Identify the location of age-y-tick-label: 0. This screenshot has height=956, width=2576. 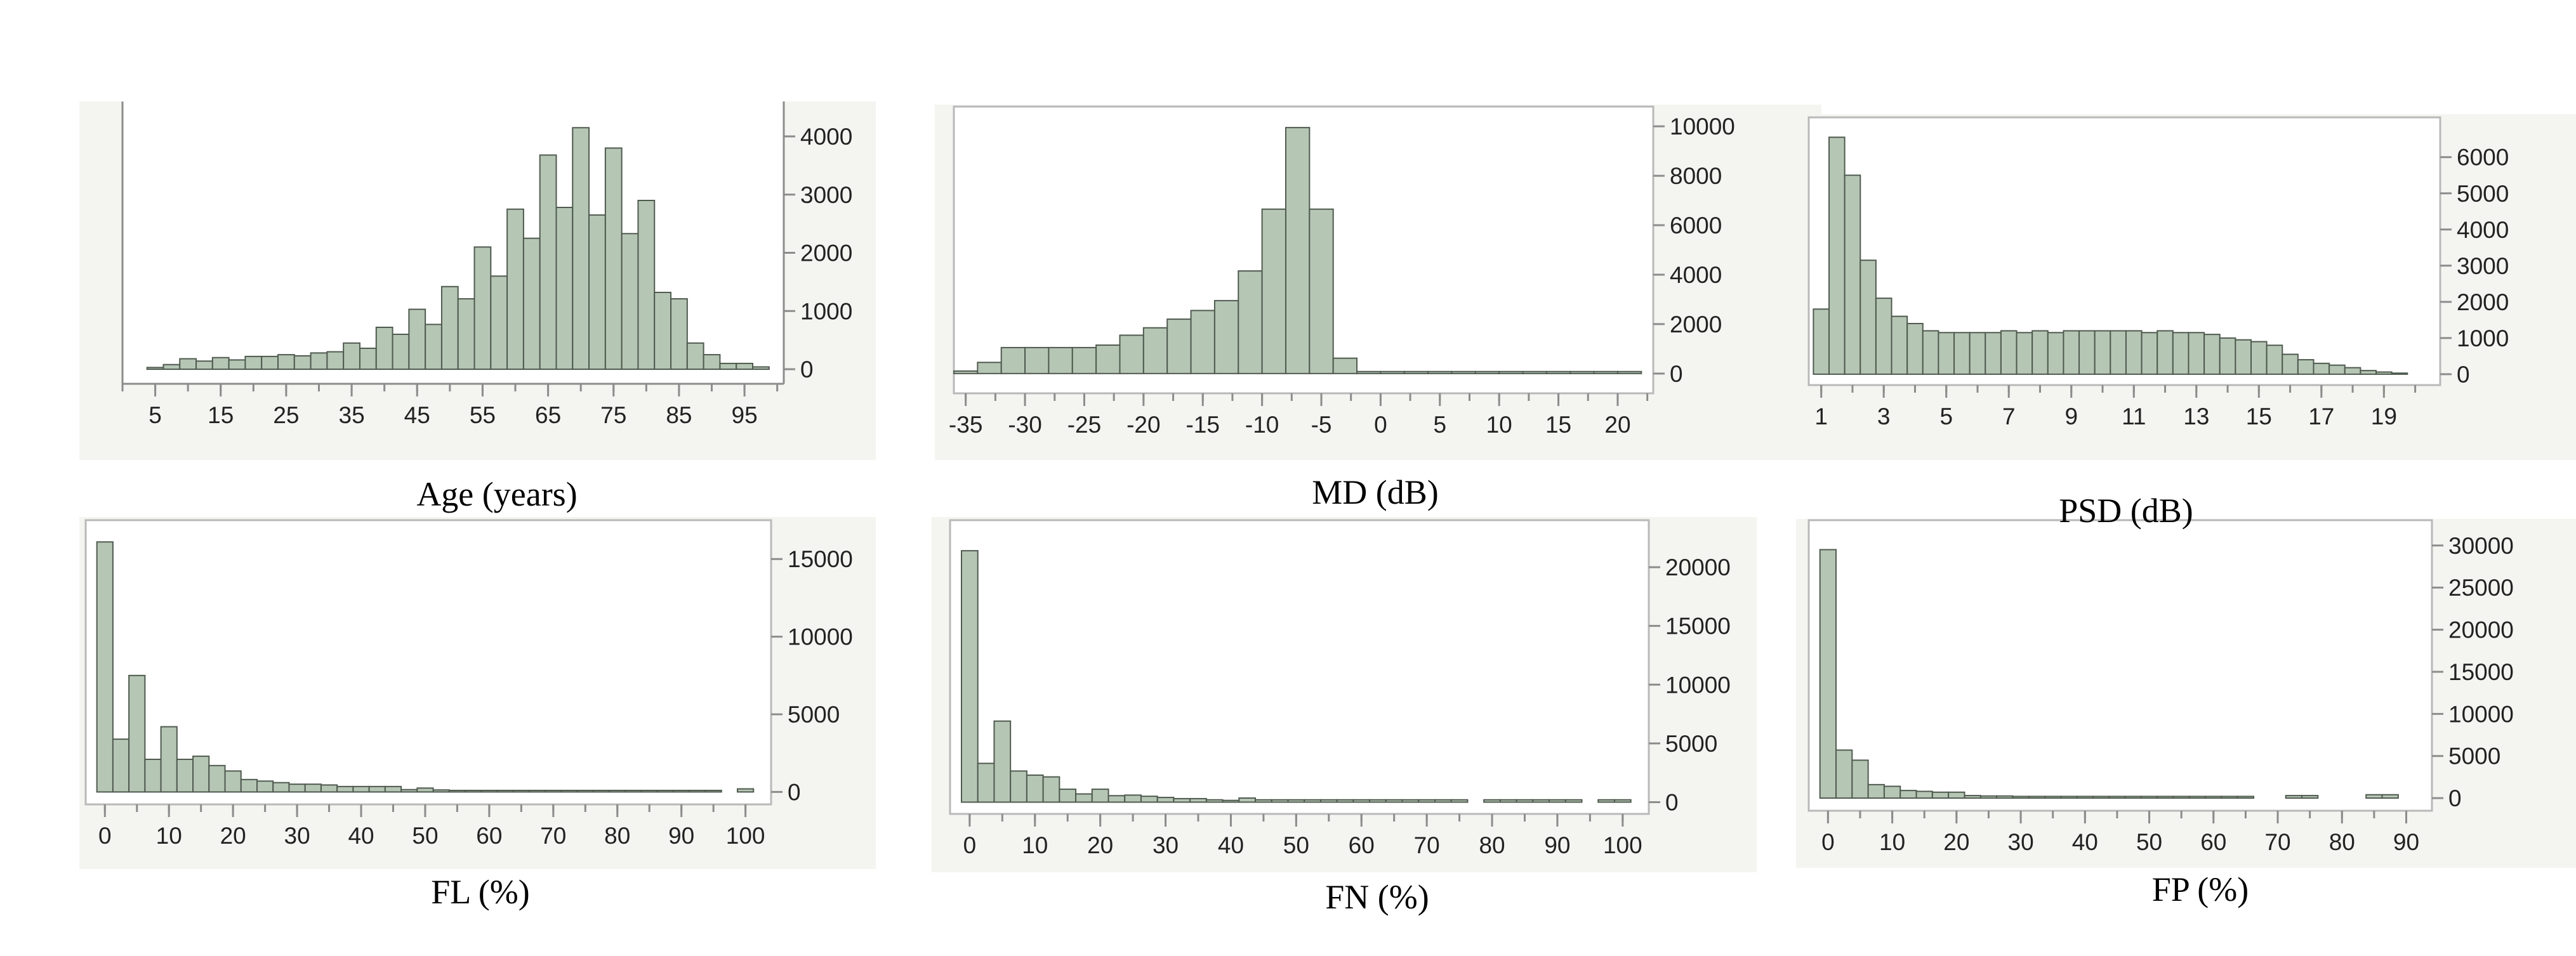
(807, 370).